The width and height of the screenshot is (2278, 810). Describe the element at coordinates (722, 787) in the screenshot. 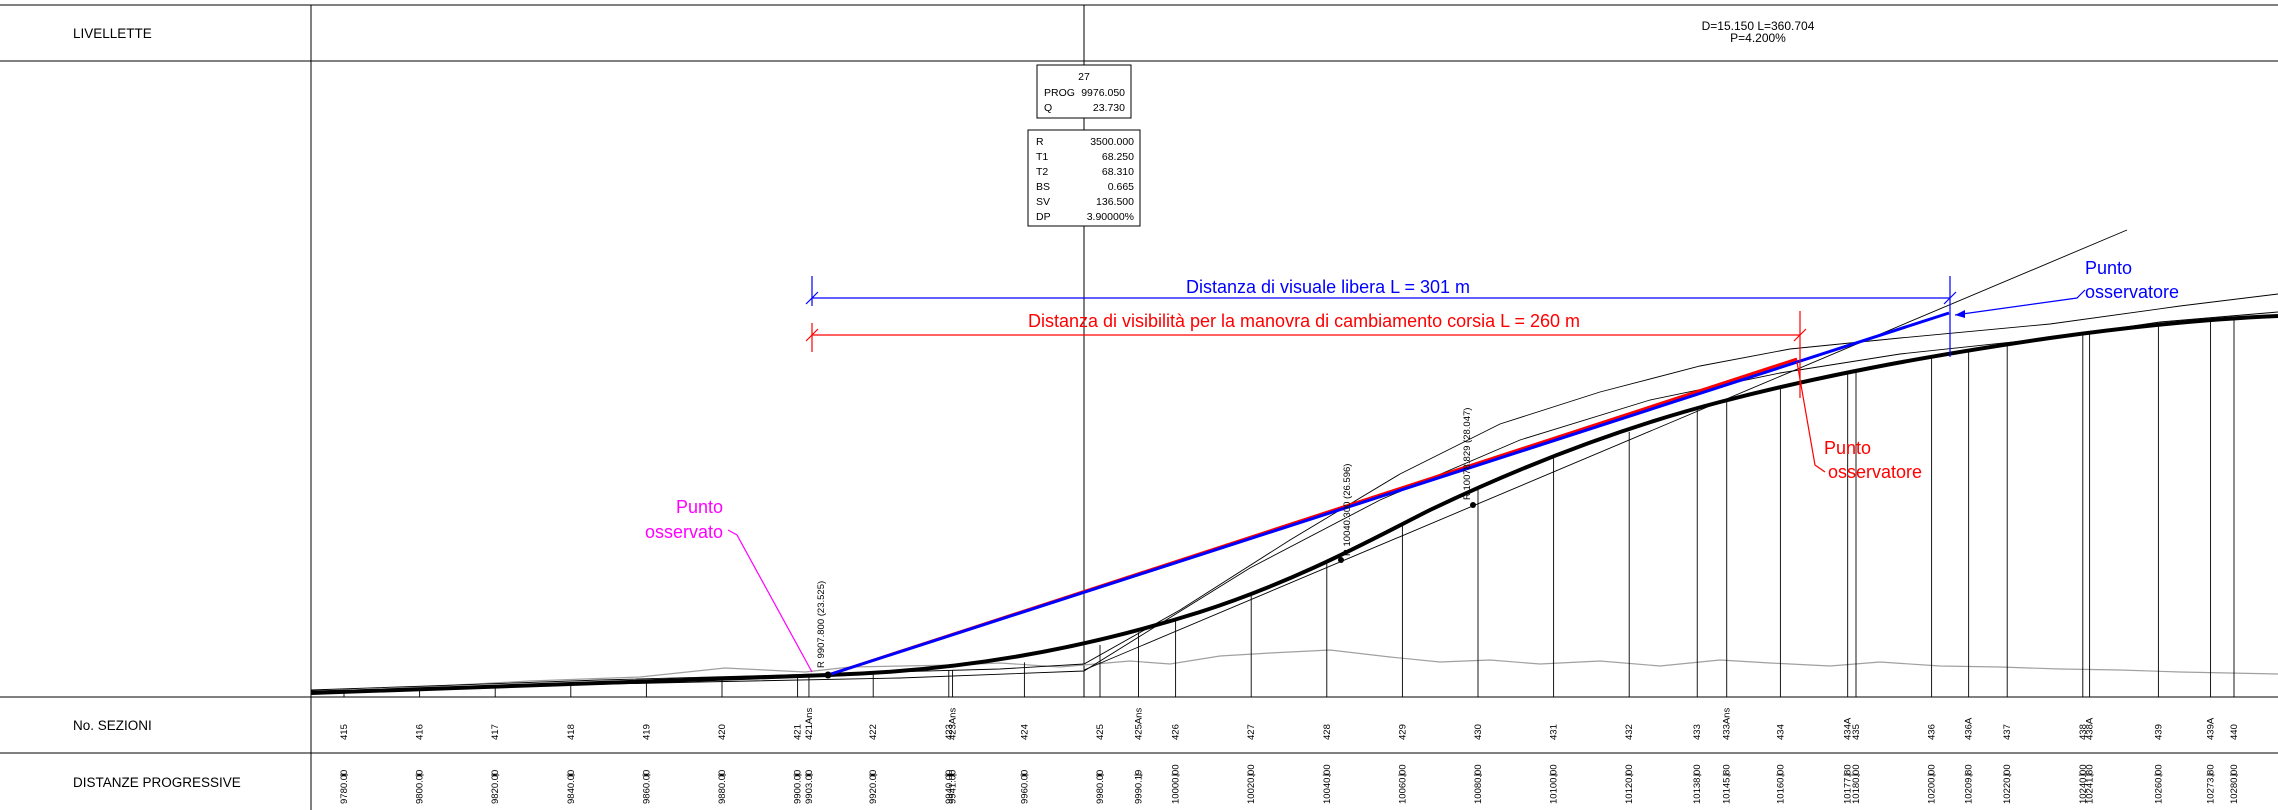

I see `section-distance: 9880.00` at that location.